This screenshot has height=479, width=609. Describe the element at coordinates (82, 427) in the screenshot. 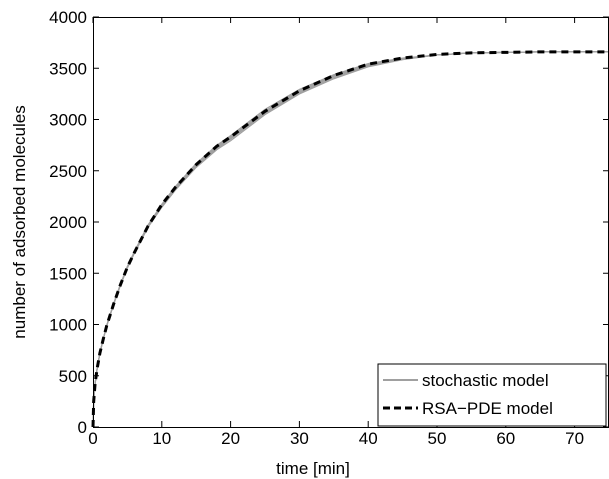

I see `y-tick-label: 0` at that location.